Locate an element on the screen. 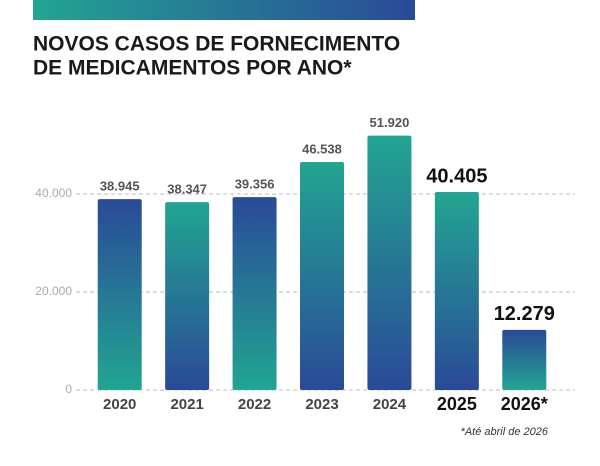  x-tick-label: 2022 is located at coordinates (254, 404).